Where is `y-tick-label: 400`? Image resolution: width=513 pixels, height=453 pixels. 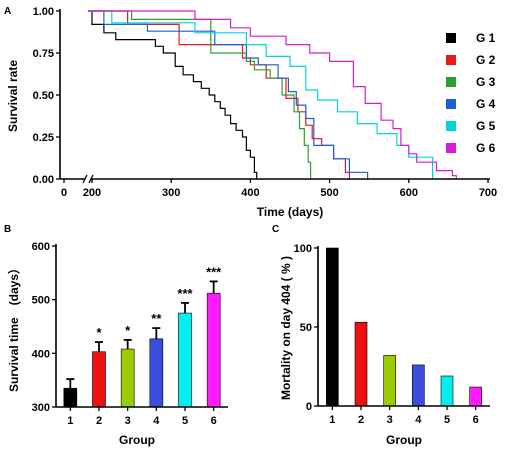
y-tick-label: 400 is located at coordinates (41, 354).